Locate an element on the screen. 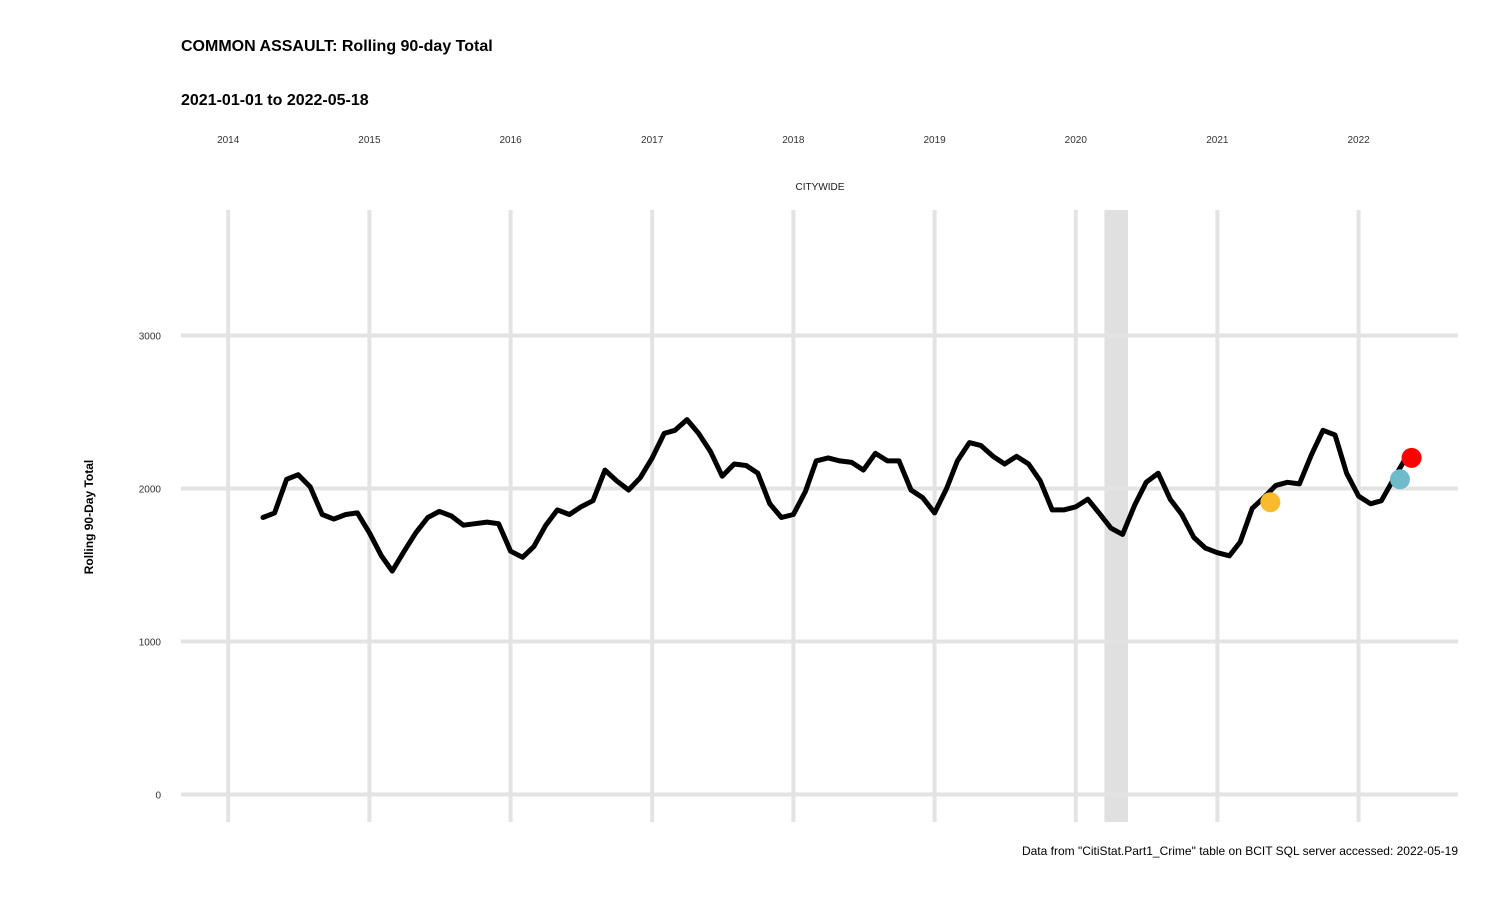  x-tick-label: 2015 is located at coordinates (369, 140).